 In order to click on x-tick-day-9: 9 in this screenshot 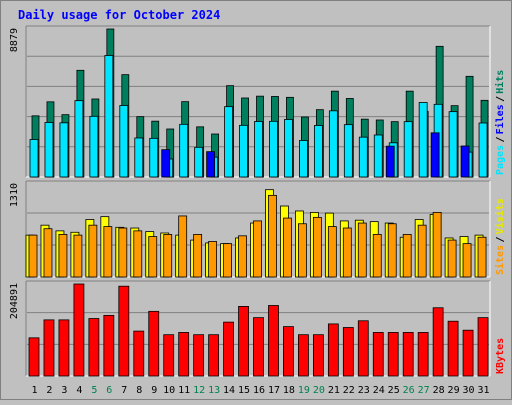, I will do `click(154, 390)`.